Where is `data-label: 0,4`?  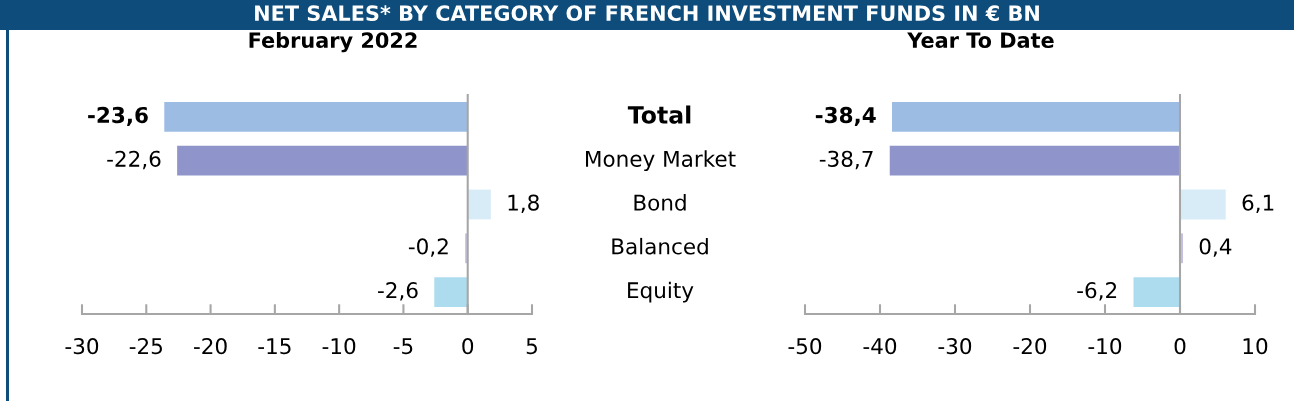
data-label: 0,4 is located at coordinates (1215, 247).